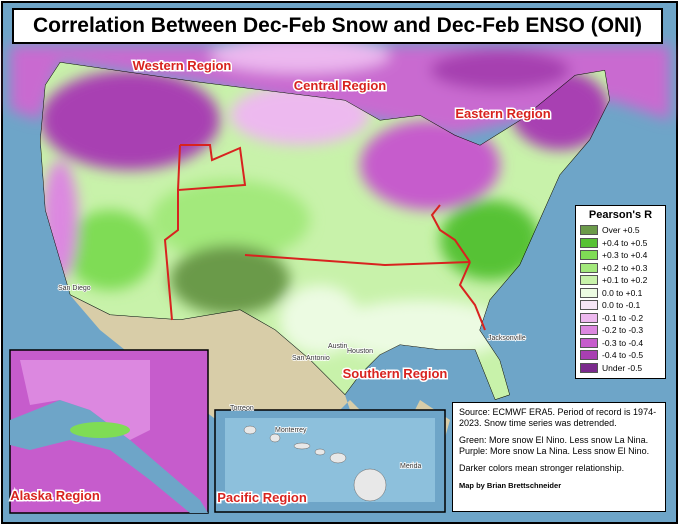  What do you see at coordinates (625, 280) in the screenshot?
I see `legend-label: +0.1 to +0.2` at bounding box center [625, 280].